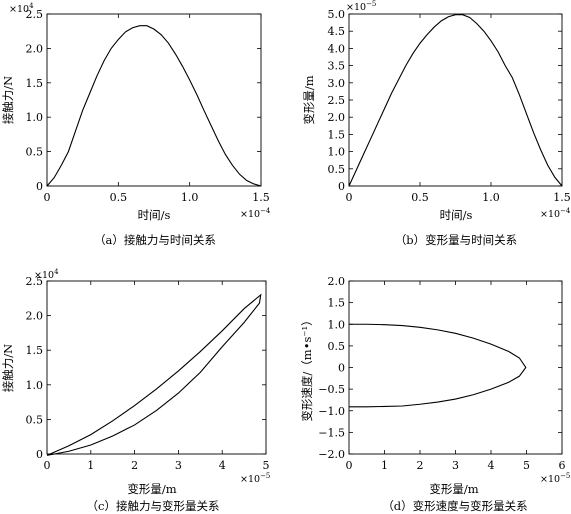 This screenshot has width=571, height=514. What do you see at coordinates (307, 367) in the screenshot?
I see `y-axis-label: 变形速度/（m•s⁻¹）` at bounding box center [307, 367].